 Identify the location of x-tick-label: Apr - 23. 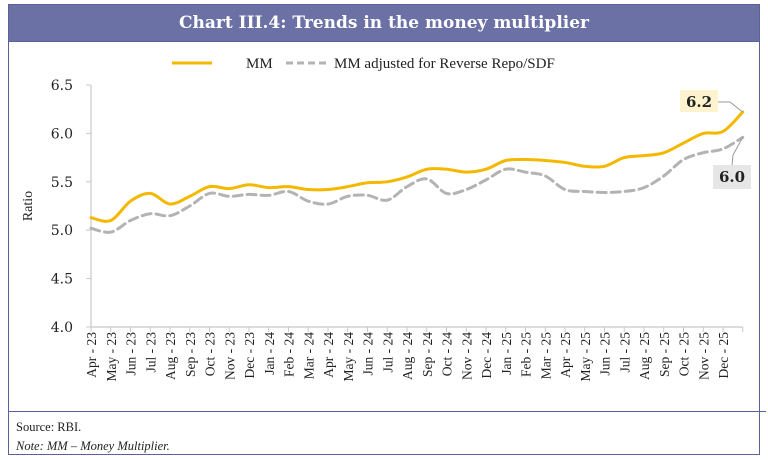
(91, 355).